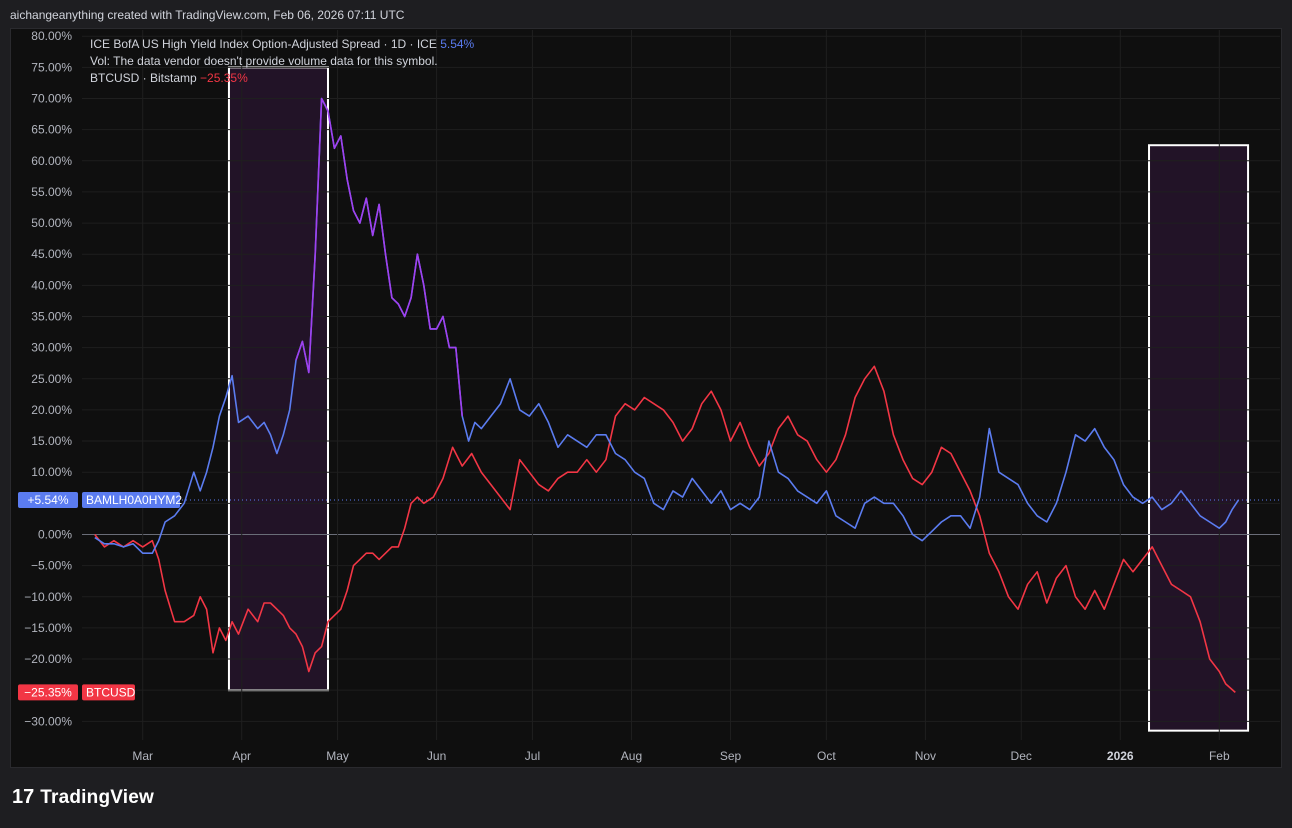  Describe the element at coordinates (436, 756) in the screenshot. I see `x-tick-label: Jun` at that location.